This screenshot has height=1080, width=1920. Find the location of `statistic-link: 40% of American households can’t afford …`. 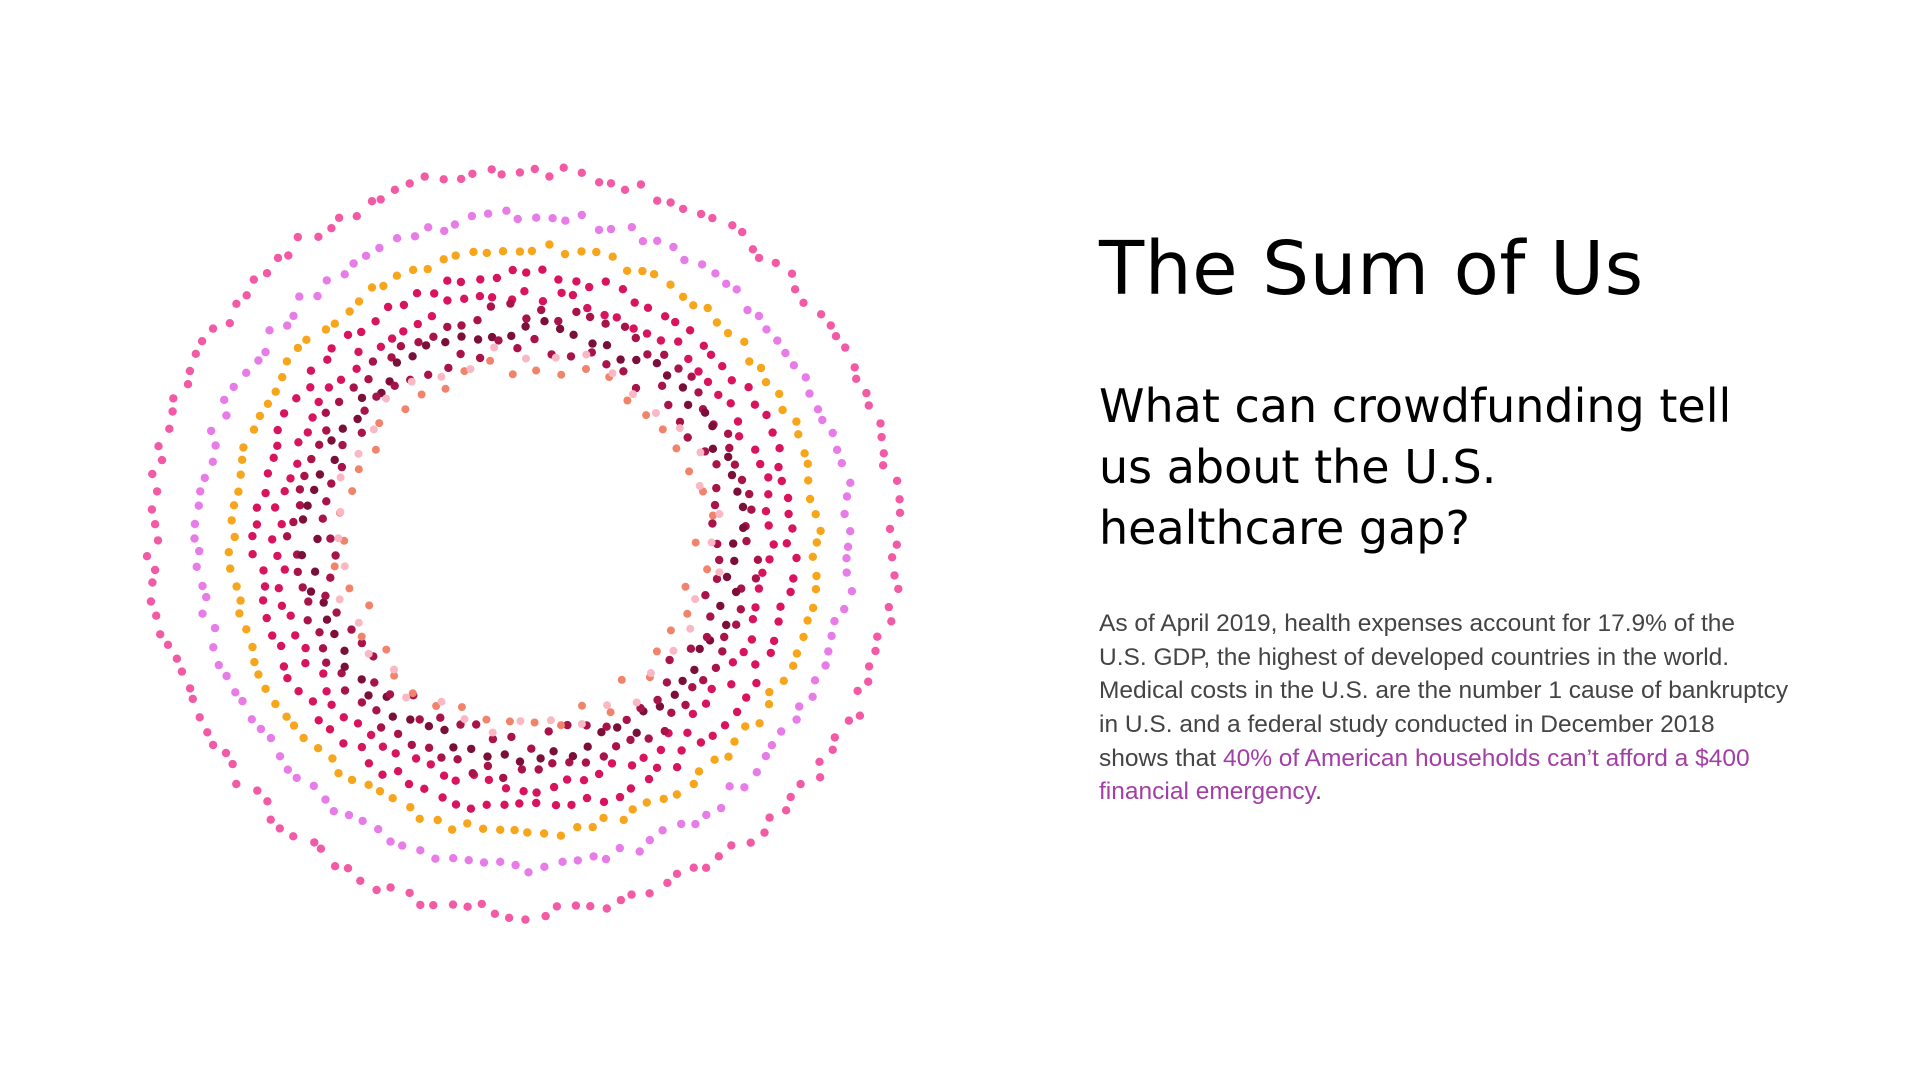

statistic-link: 40% of American households can’t afford … is located at coordinates (1424, 775).